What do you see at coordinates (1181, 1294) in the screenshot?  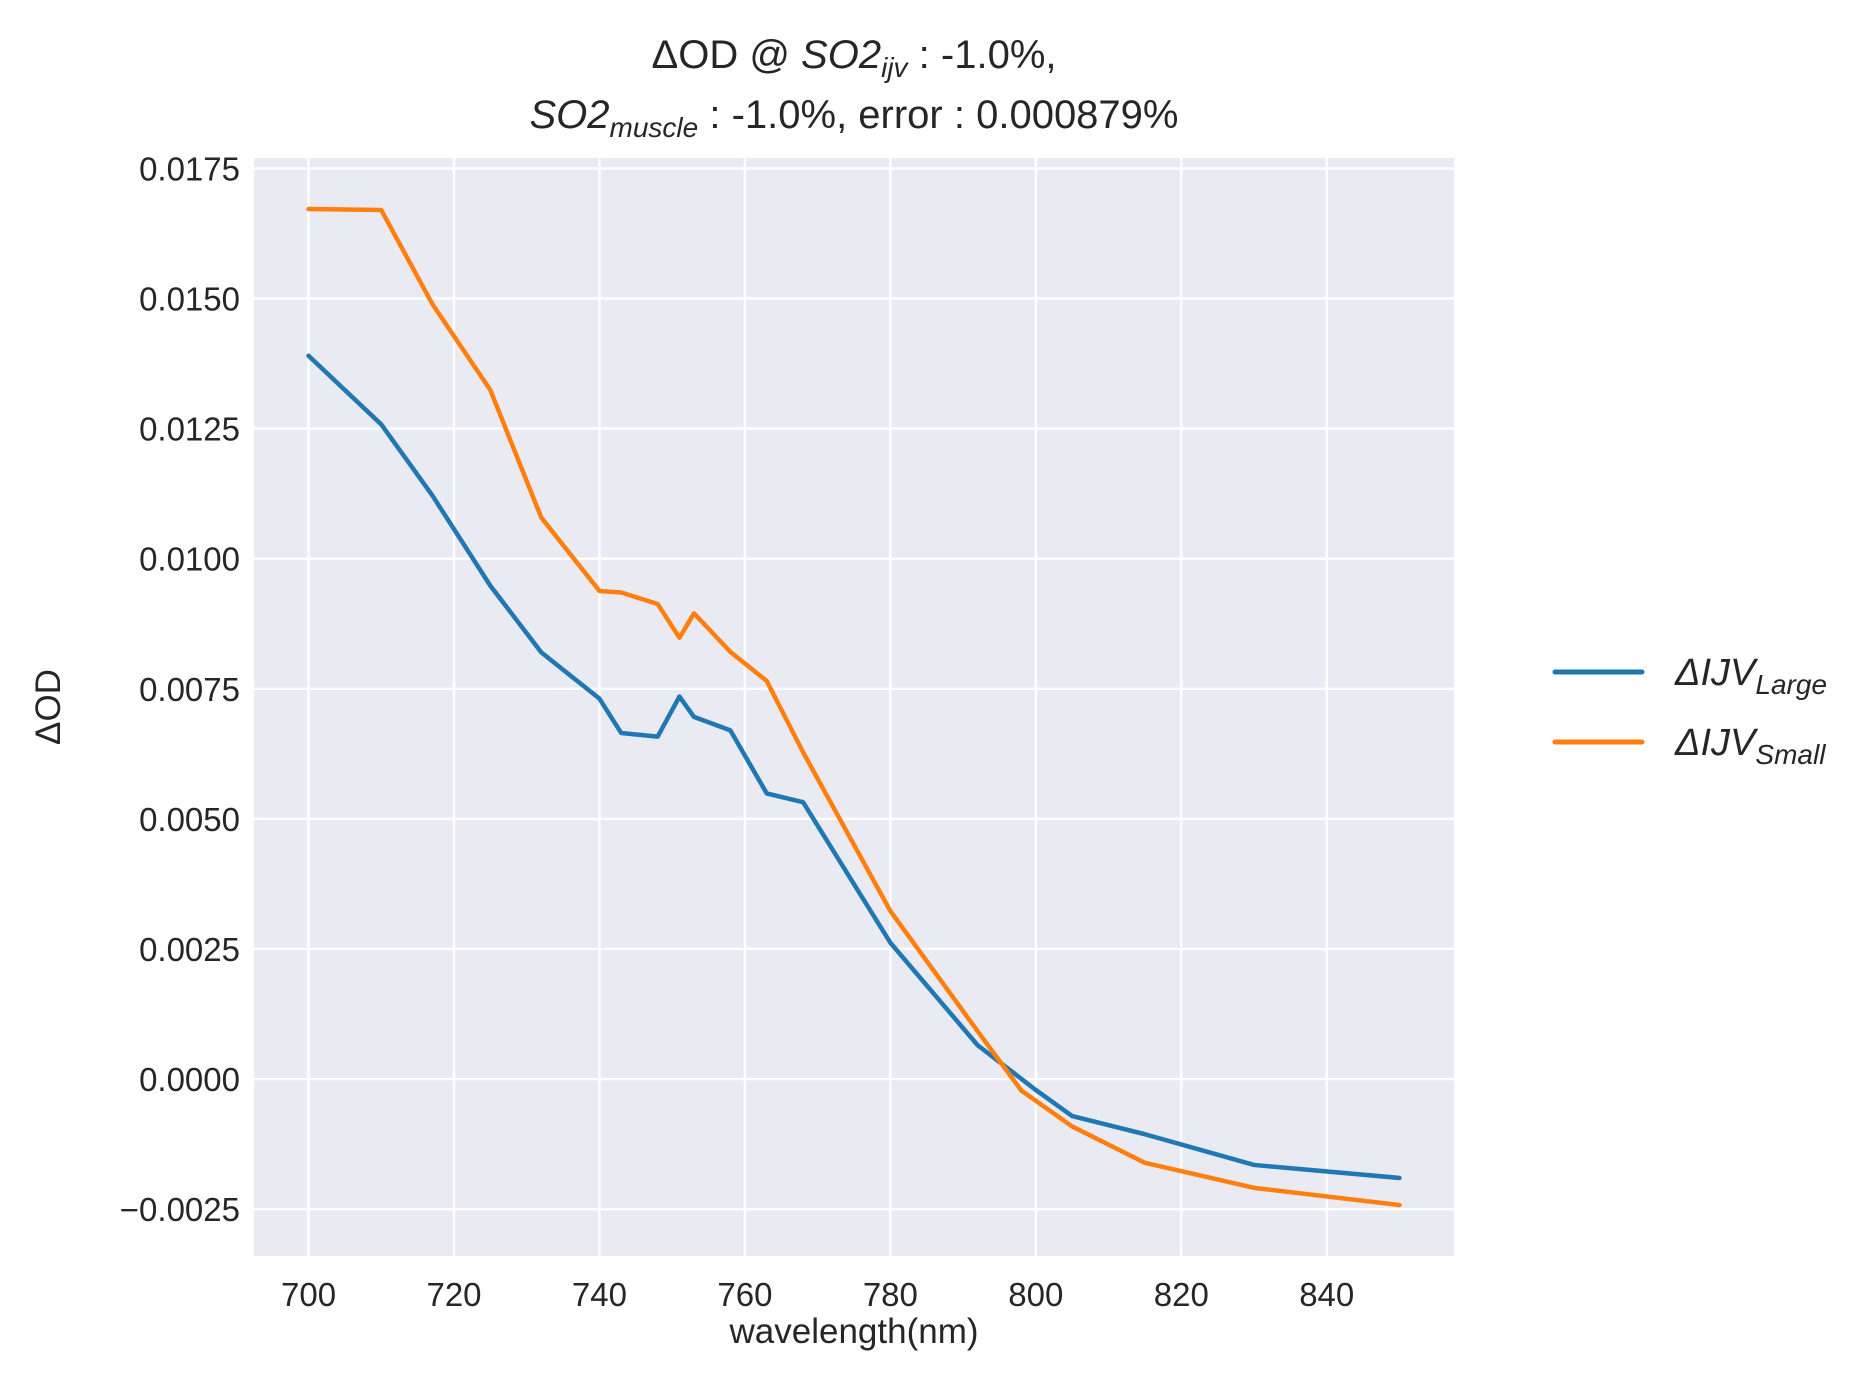 I see `x-tick-label-820: 820` at bounding box center [1181, 1294].